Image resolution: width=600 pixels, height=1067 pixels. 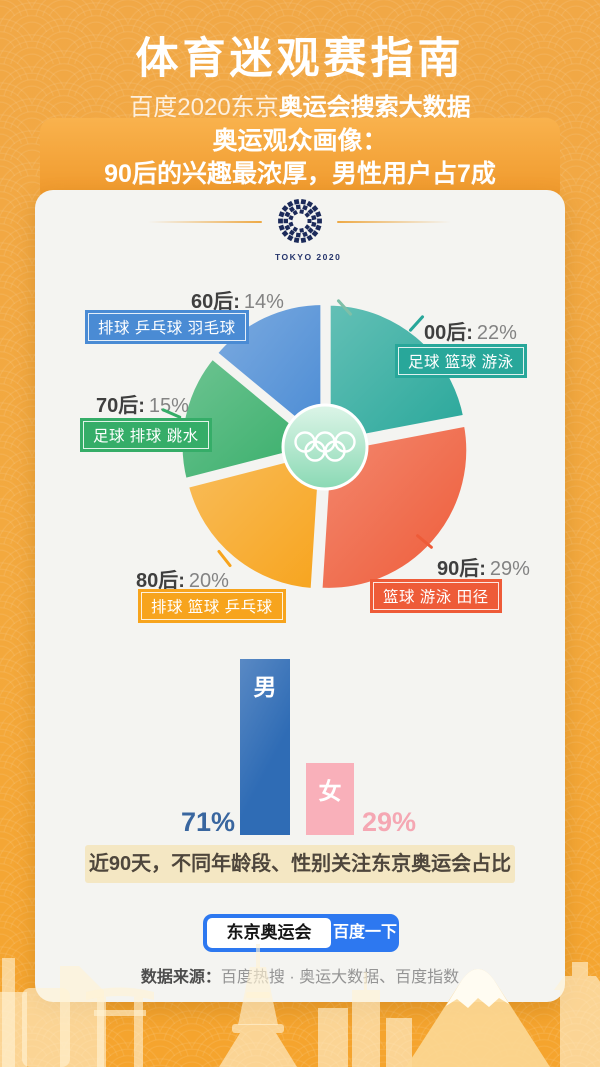 I want to click on pie-slice-00后, so click(x=397, y=373).